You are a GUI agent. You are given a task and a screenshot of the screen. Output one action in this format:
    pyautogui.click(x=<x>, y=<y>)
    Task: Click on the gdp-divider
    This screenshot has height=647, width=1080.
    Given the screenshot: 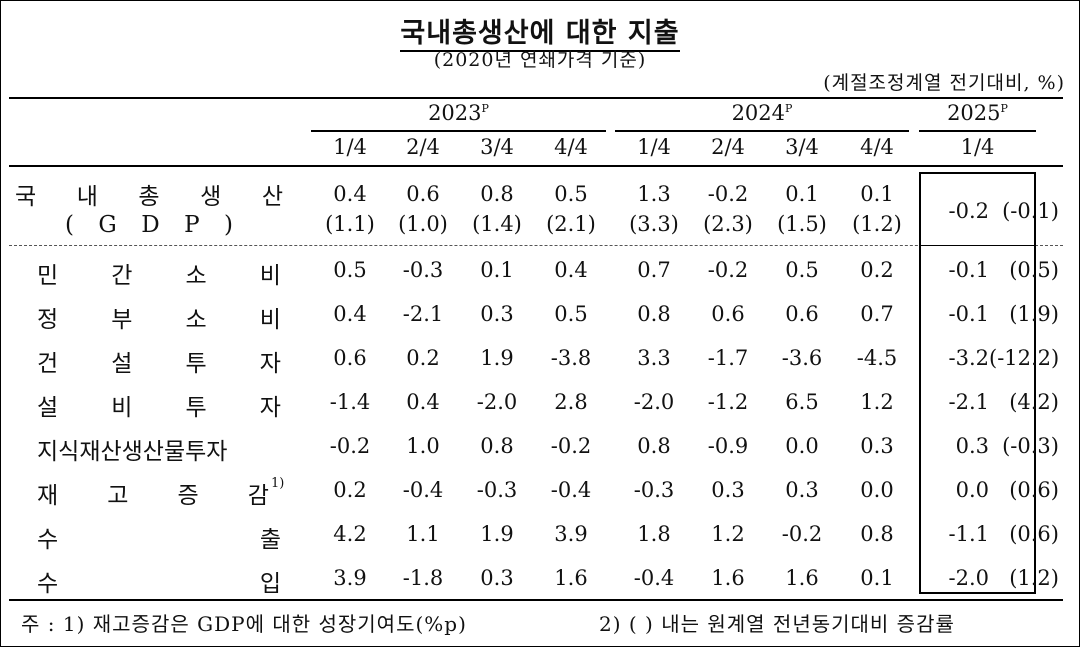 What is the action you would take?
    pyautogui.click(x=536, y=245)
    